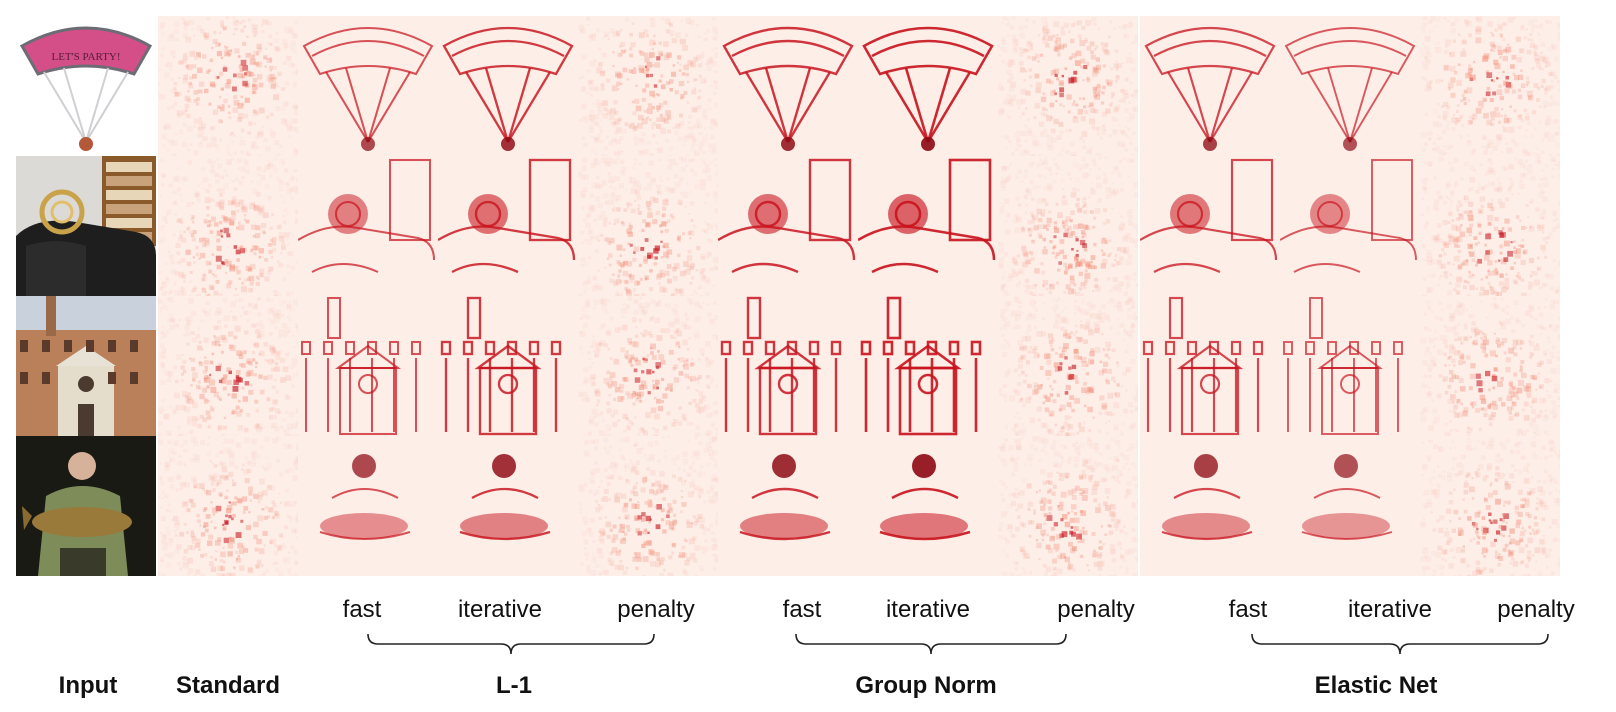 The height and width of the screenshot is (712, 1616). What do you see at coordinates (368, 86) in the screenshot?
I see `saliency-map-parachute-l1-fast` at bounding box center [368, 86].